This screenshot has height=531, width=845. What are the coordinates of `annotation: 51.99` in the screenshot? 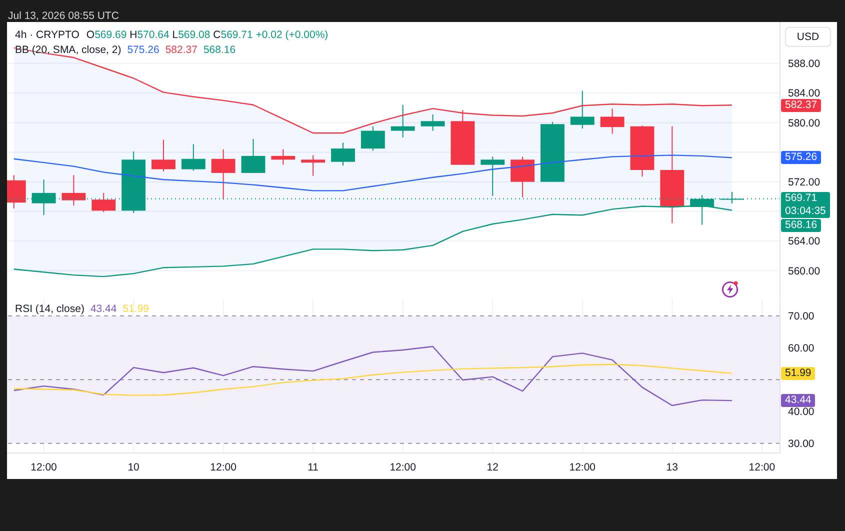 It's located at (136, 309).